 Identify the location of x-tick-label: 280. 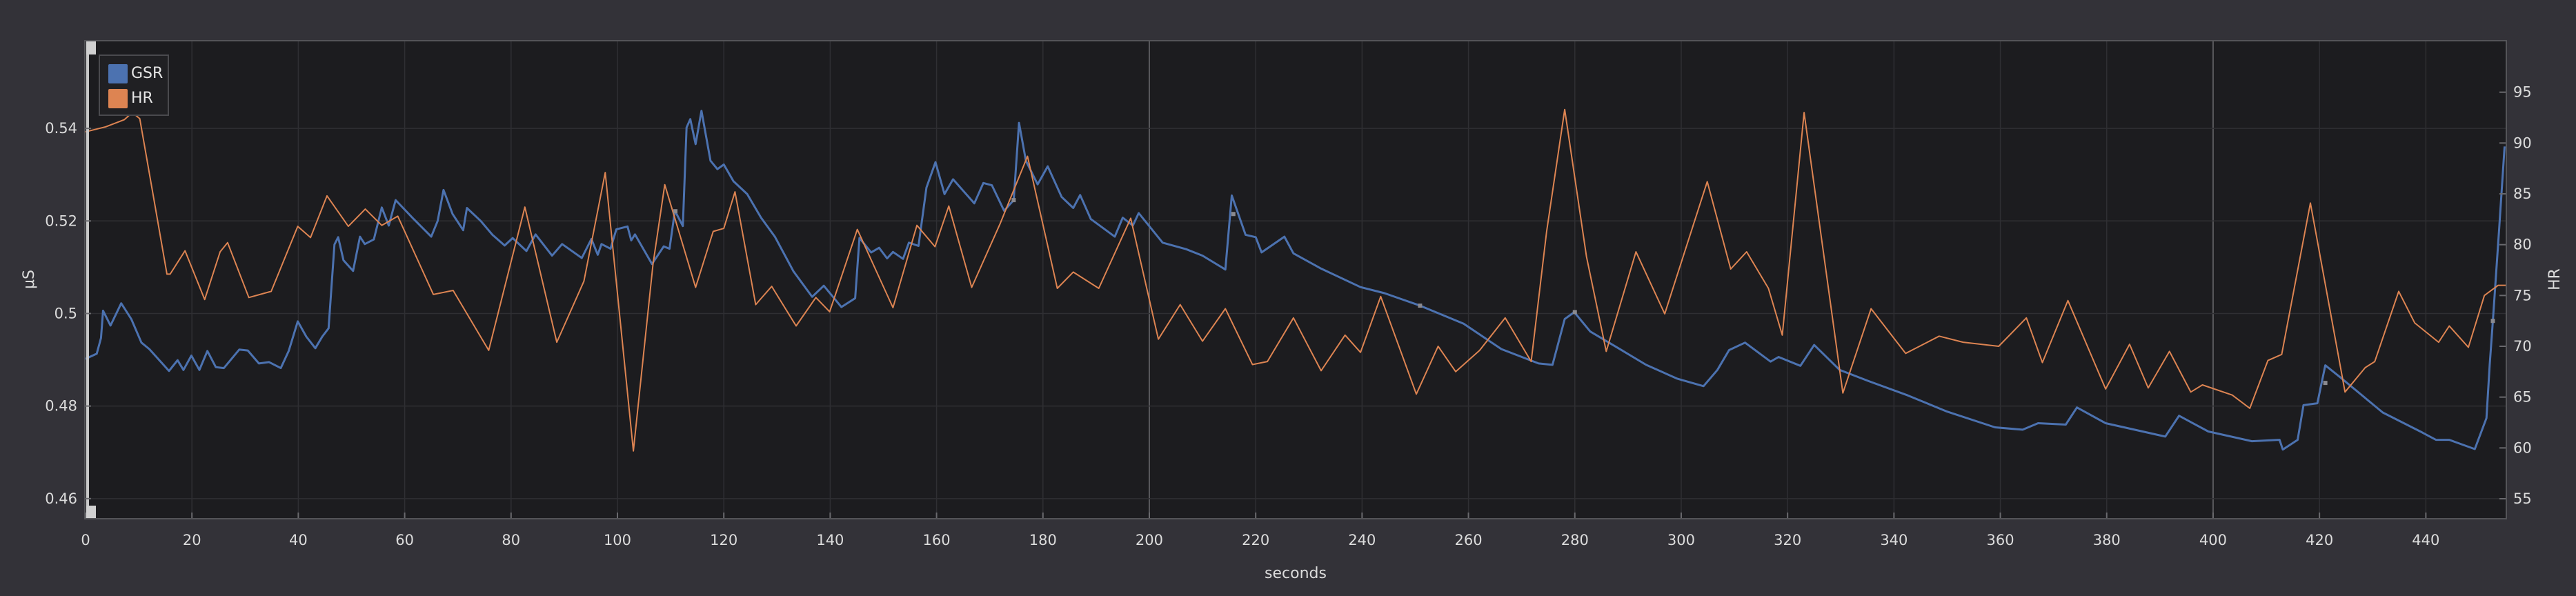
(1575, 540).